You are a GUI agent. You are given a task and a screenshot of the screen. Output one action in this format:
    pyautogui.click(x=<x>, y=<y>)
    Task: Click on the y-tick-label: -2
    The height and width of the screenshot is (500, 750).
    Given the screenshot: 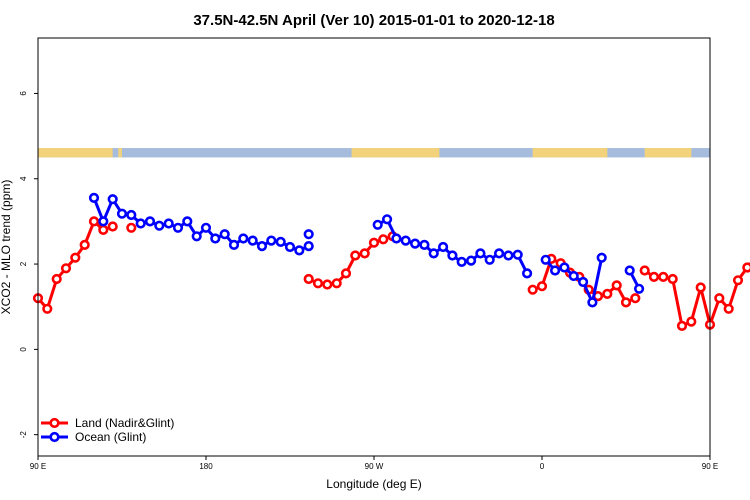 What is the action you would take?
    pyautogui.click(x=23, y=435)
    